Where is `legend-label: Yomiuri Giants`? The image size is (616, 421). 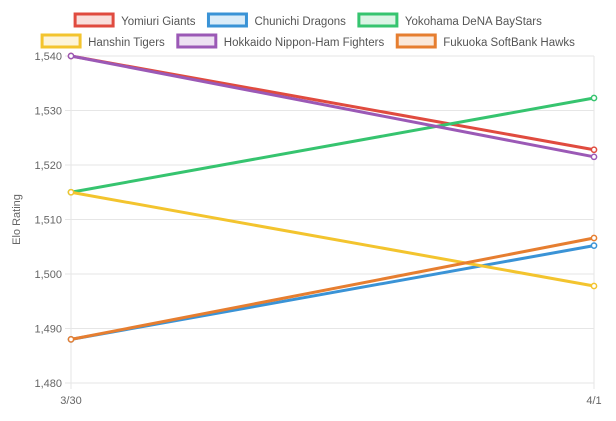
legend-label: Yomiuri Giants is located at coordinates (158, 22).